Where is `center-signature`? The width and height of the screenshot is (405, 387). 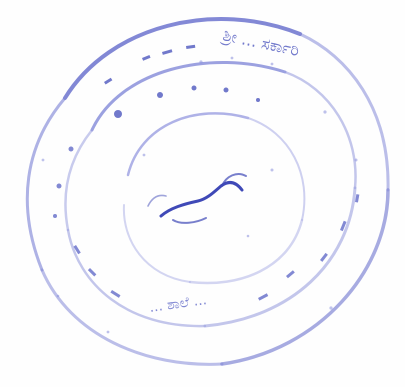
center-signature is located at coordinates (197, 198).